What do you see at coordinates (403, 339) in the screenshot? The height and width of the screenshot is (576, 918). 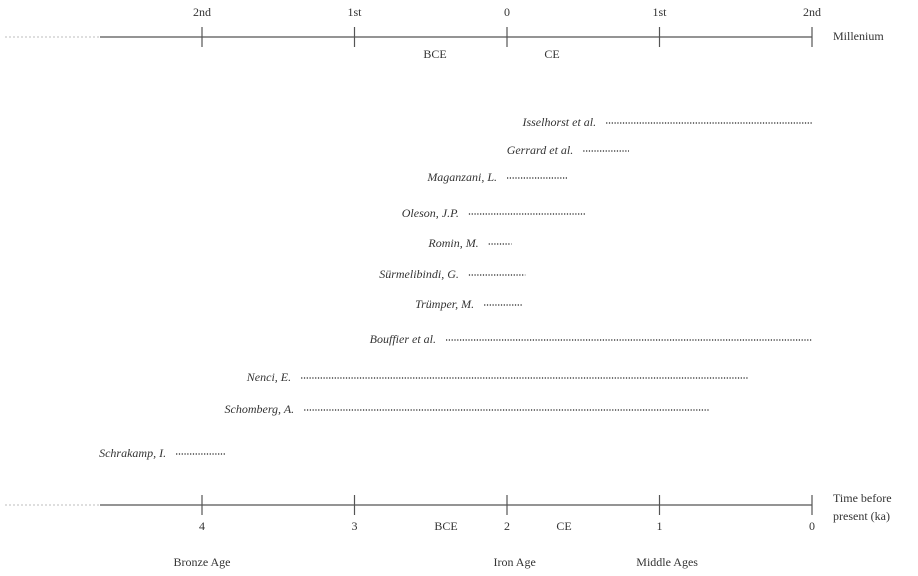 I see `range-label: Bouffier et al.` at bounding box center [403, 339].